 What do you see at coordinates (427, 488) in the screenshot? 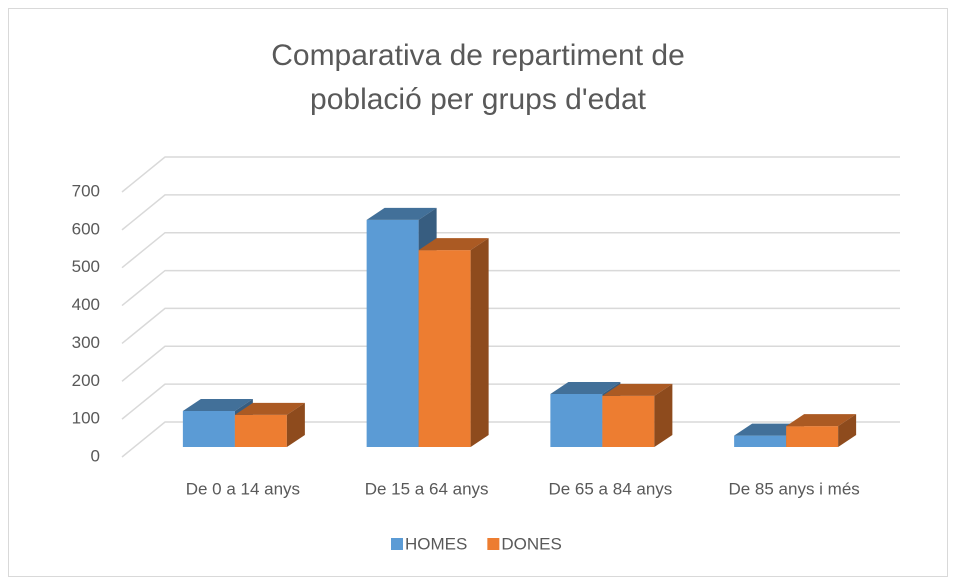
I see `x-tick-label: De 15 a 64 anys` at bounding box center [427, 488].